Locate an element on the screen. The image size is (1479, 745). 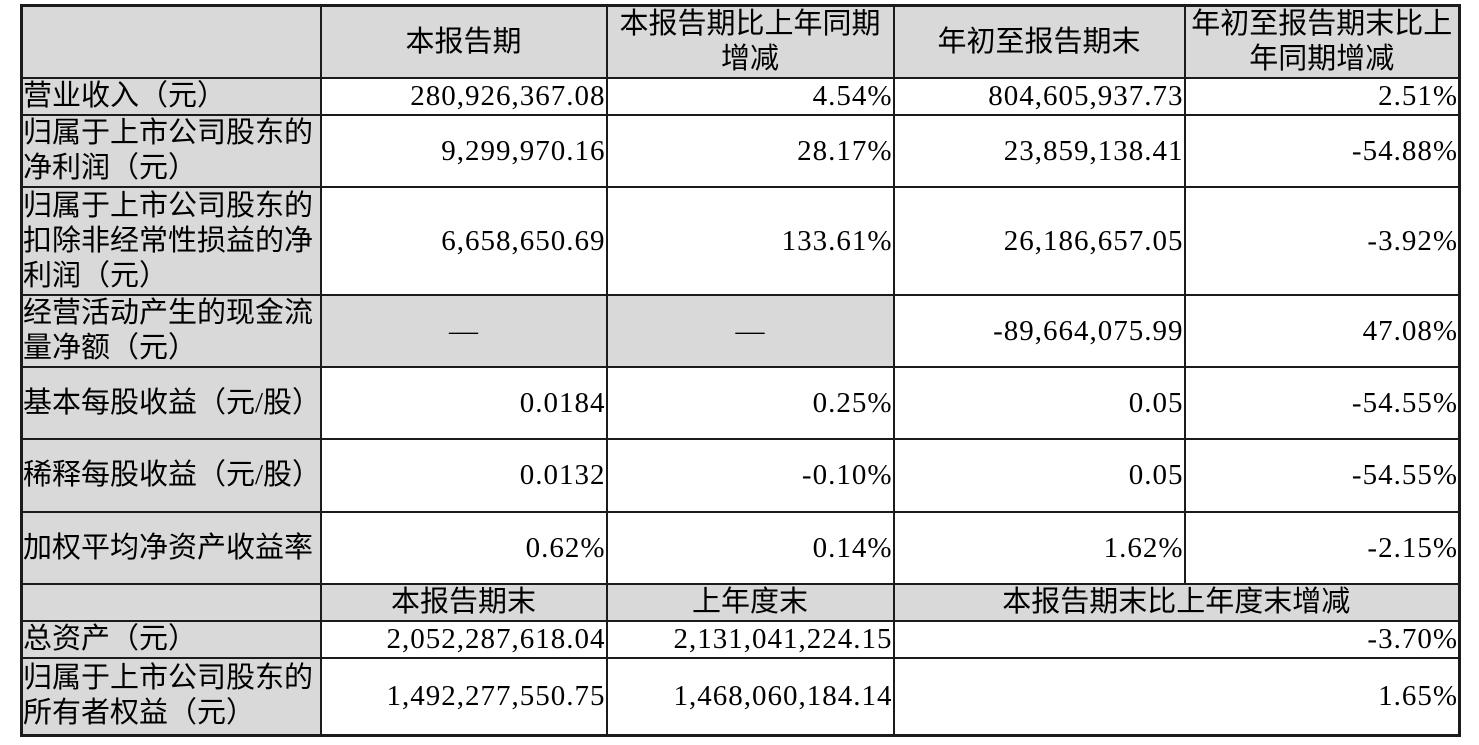
row-label: 稀释每股收益（元/股） is located at coordinates (171, 475).